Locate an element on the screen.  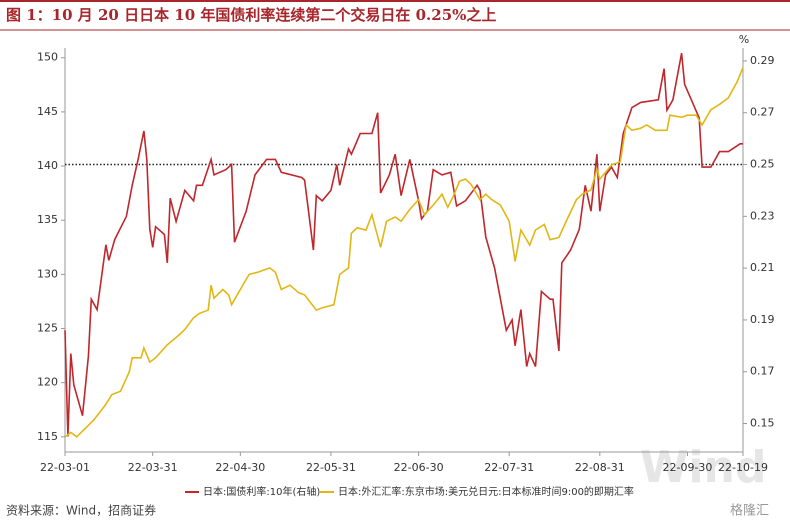
y2-tick-label: 0.27 is located at coordinates (762, 112).